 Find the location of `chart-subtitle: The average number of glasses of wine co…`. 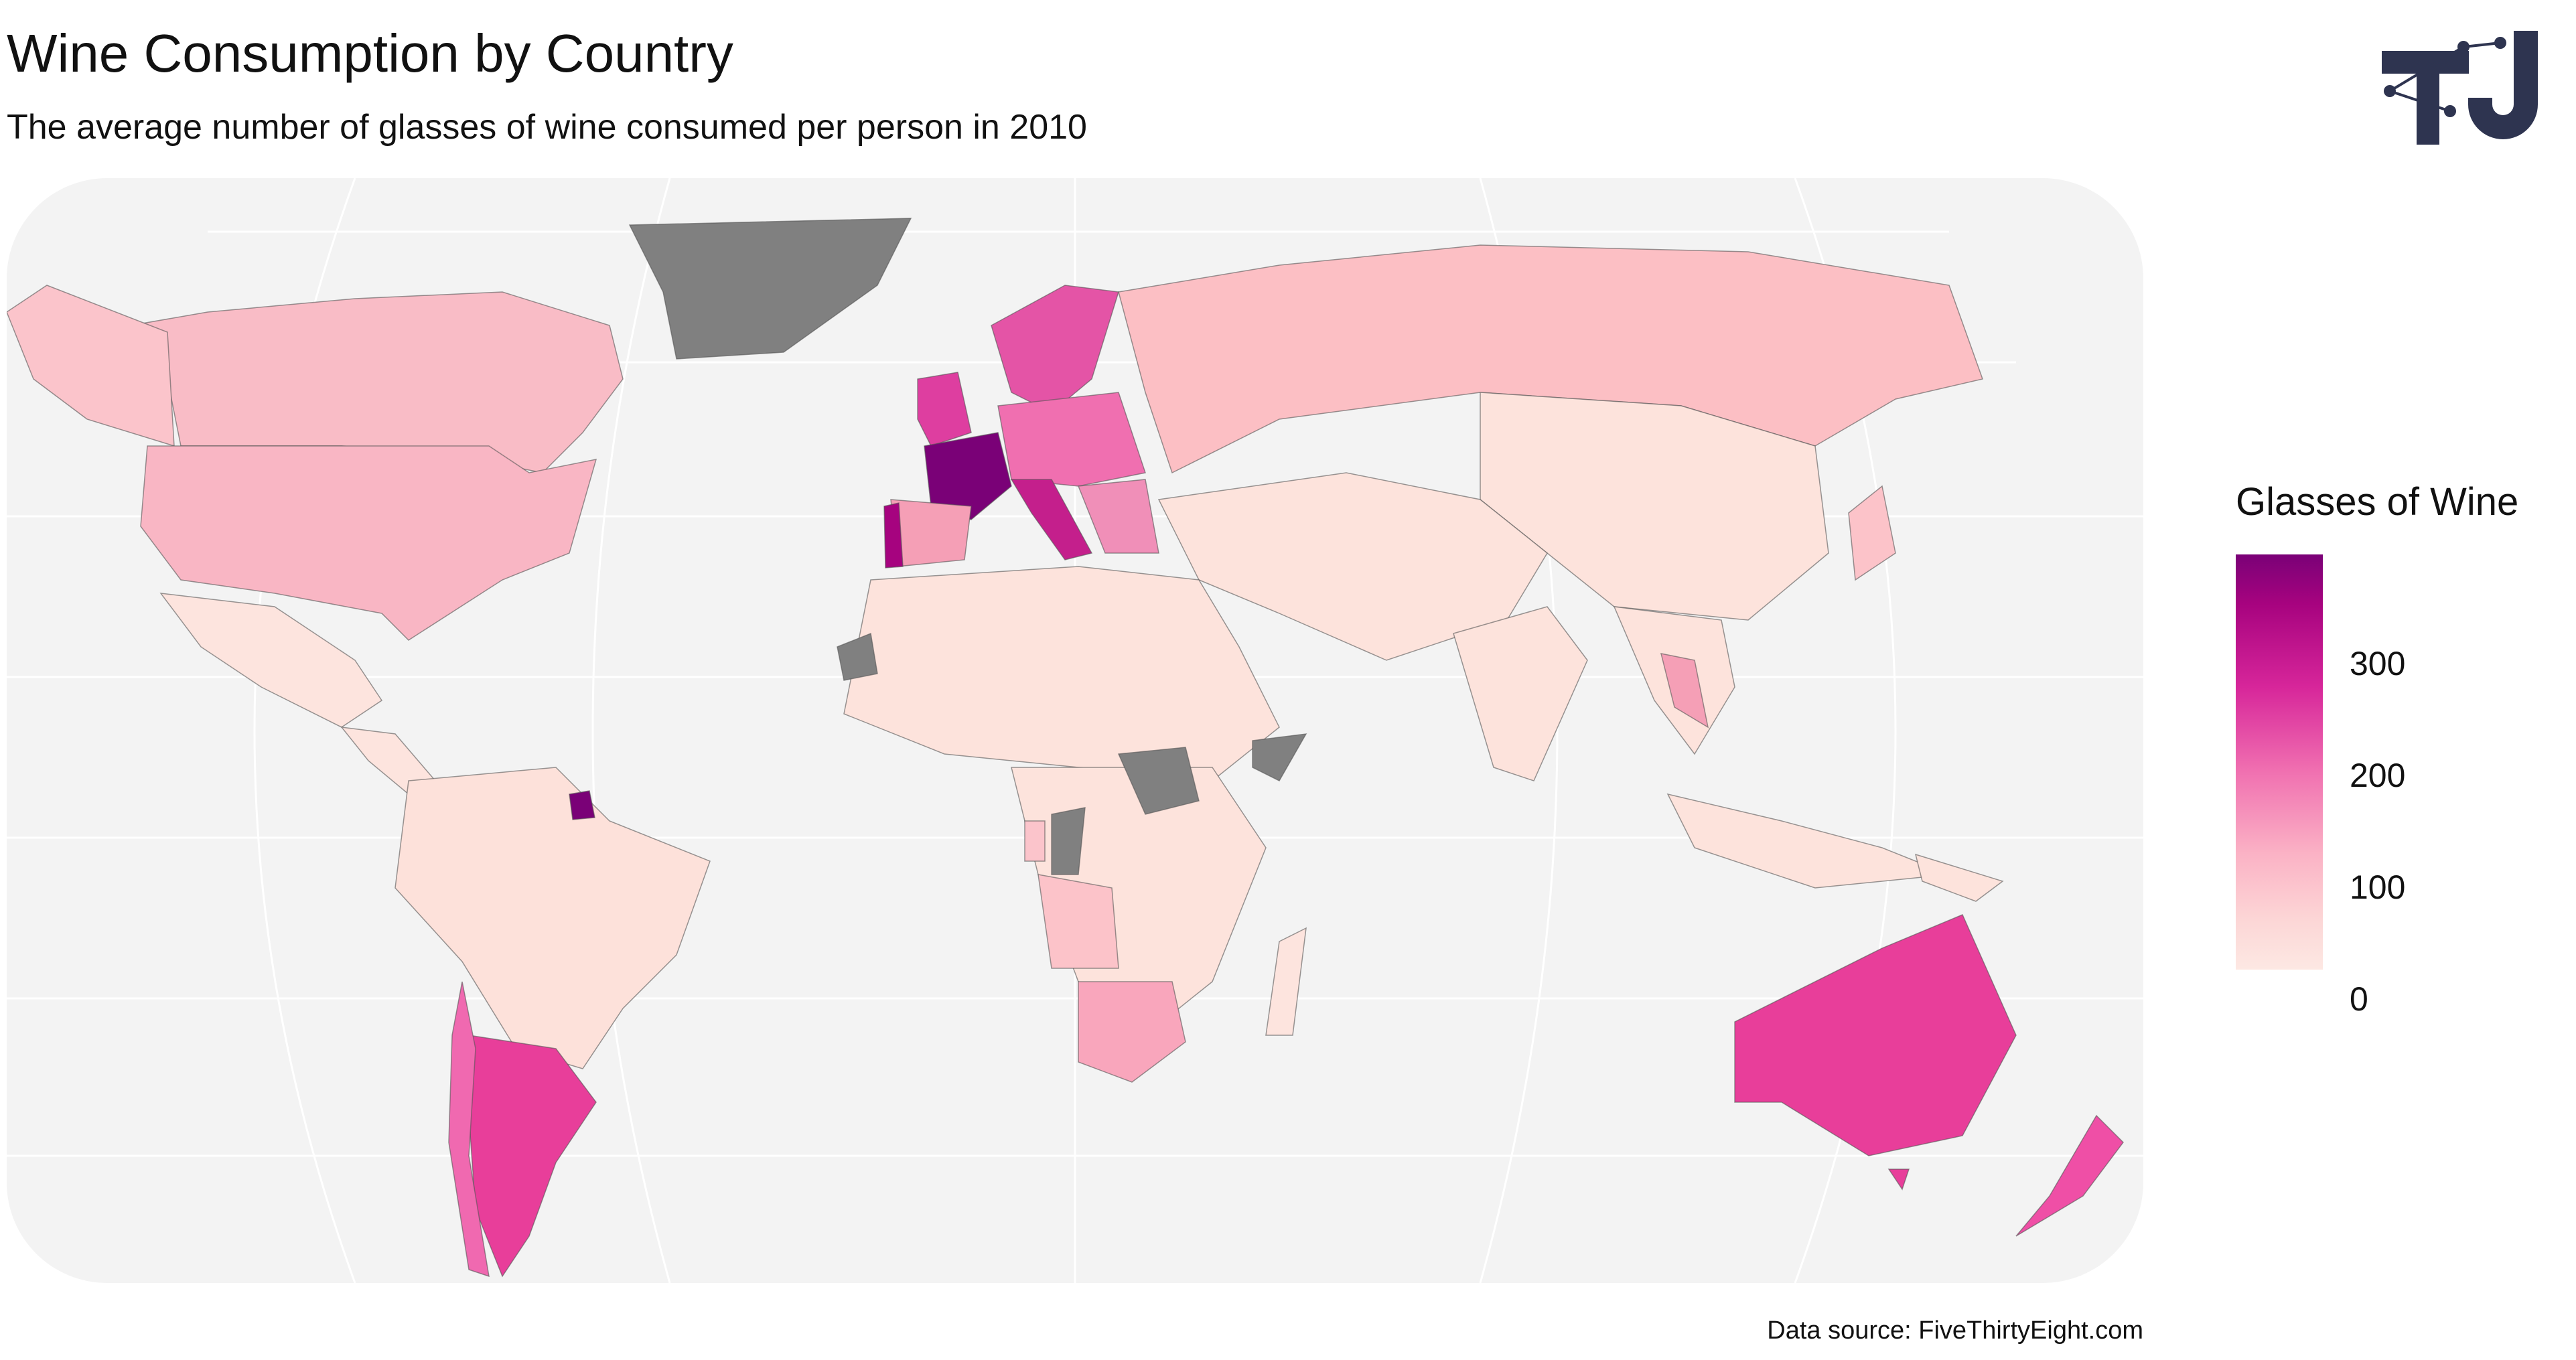

chart-subtitle: The average number of glasses of wine co… is located at coordinates (547, 127).